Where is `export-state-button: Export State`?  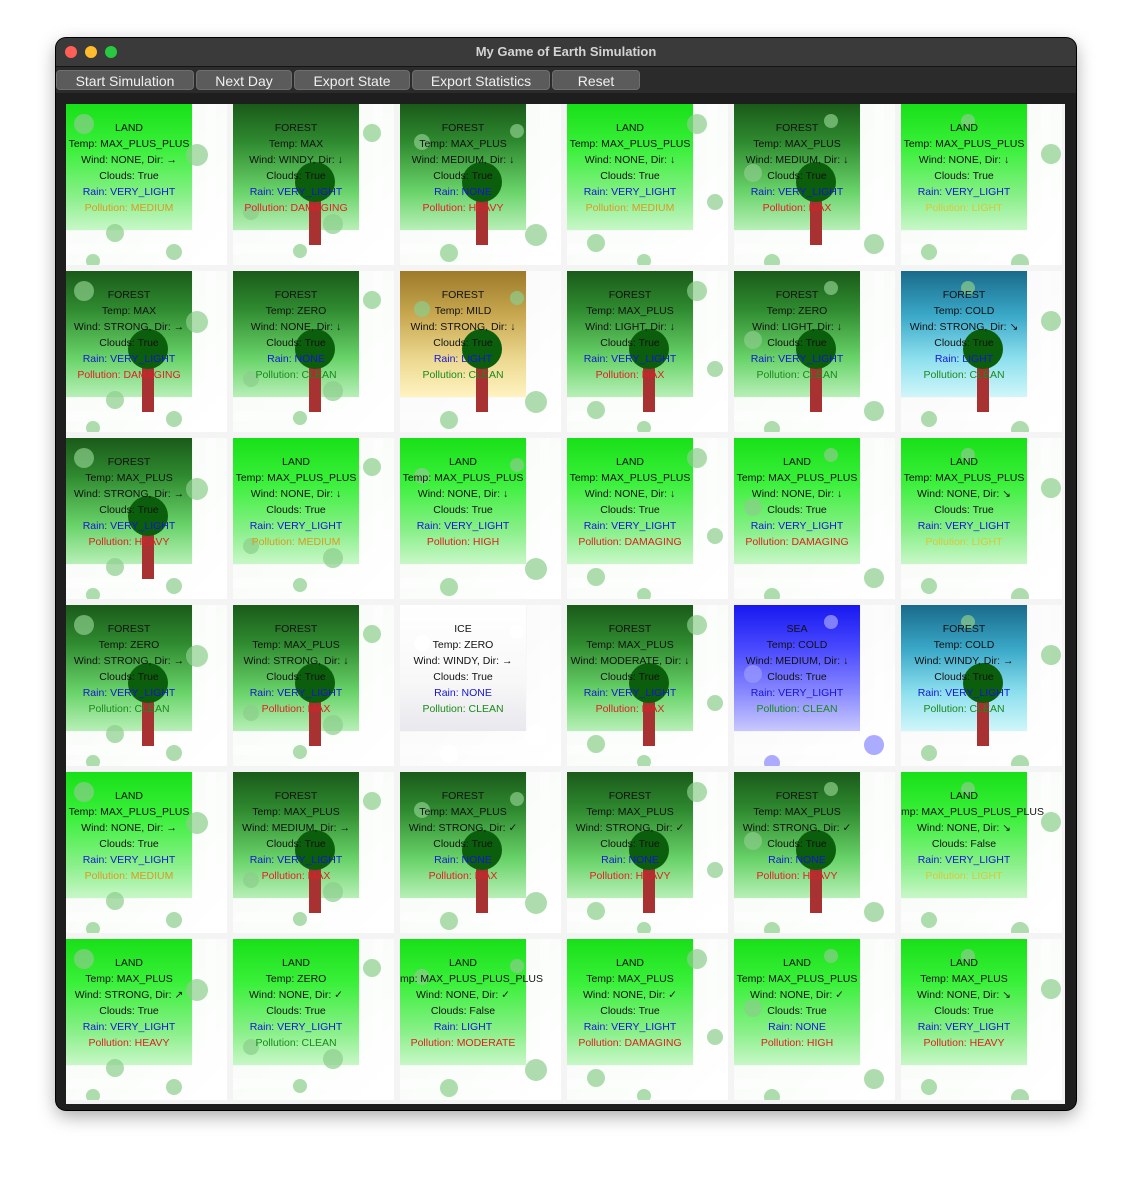 export-state-button: Export State is located at coordinates (352, 80).